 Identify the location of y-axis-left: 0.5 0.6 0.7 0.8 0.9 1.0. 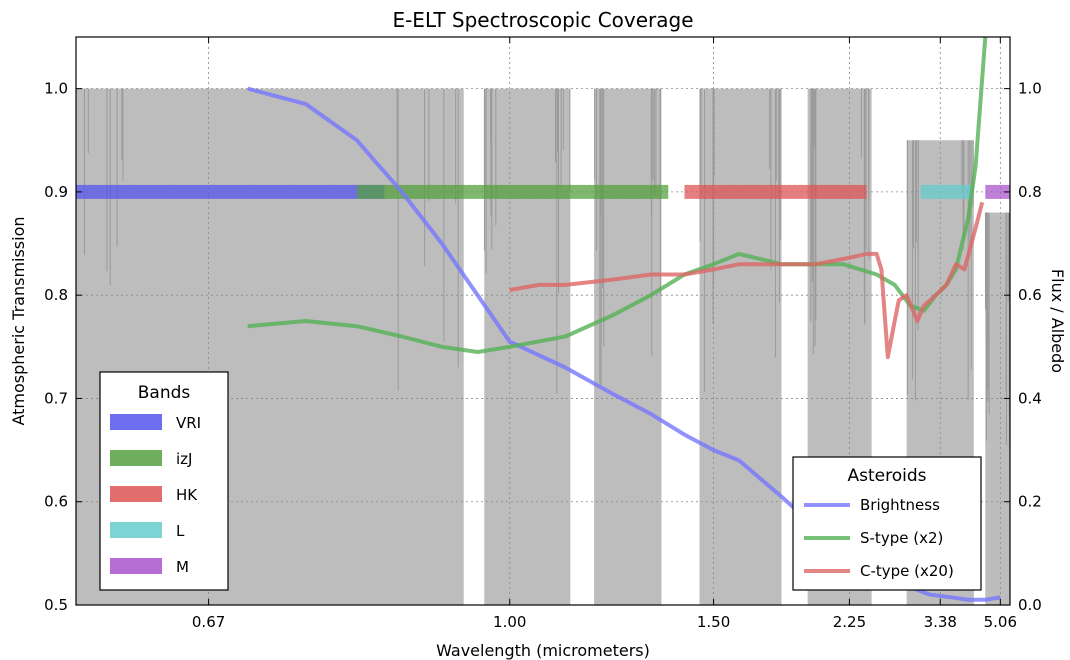
(63, 347).